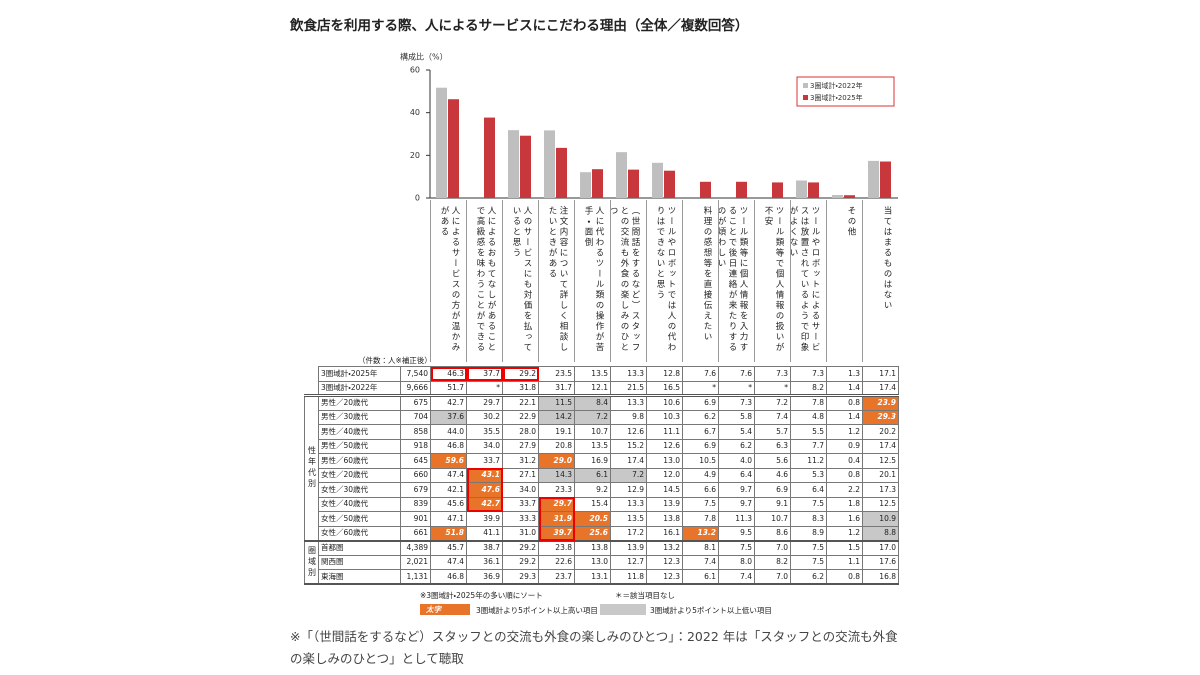  Describe the element at coordinates (415, 112) in the screenshot. I see `y-tick-label: 40` at that location.